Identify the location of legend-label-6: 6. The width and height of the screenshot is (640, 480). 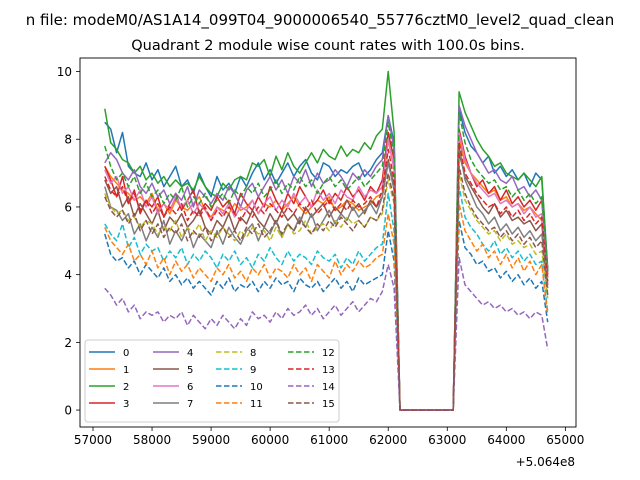
(190, 387).